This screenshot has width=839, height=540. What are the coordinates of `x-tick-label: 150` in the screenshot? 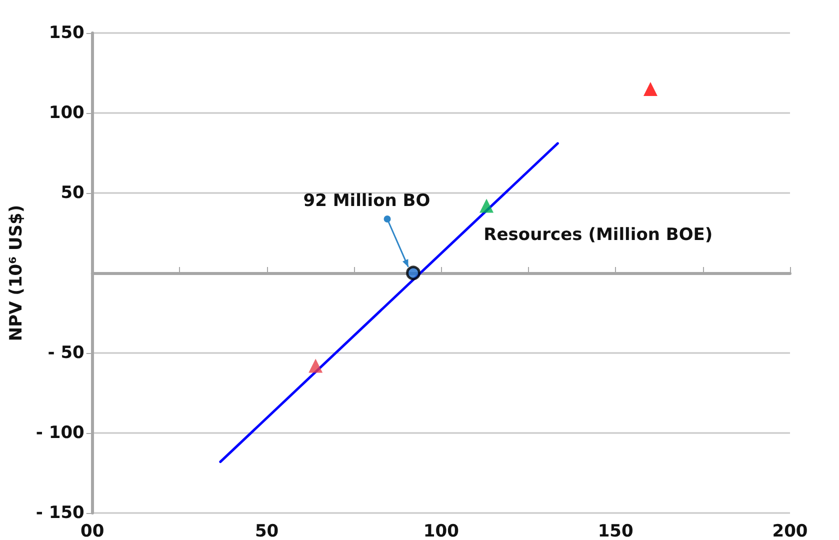 It's located at (616, 531).